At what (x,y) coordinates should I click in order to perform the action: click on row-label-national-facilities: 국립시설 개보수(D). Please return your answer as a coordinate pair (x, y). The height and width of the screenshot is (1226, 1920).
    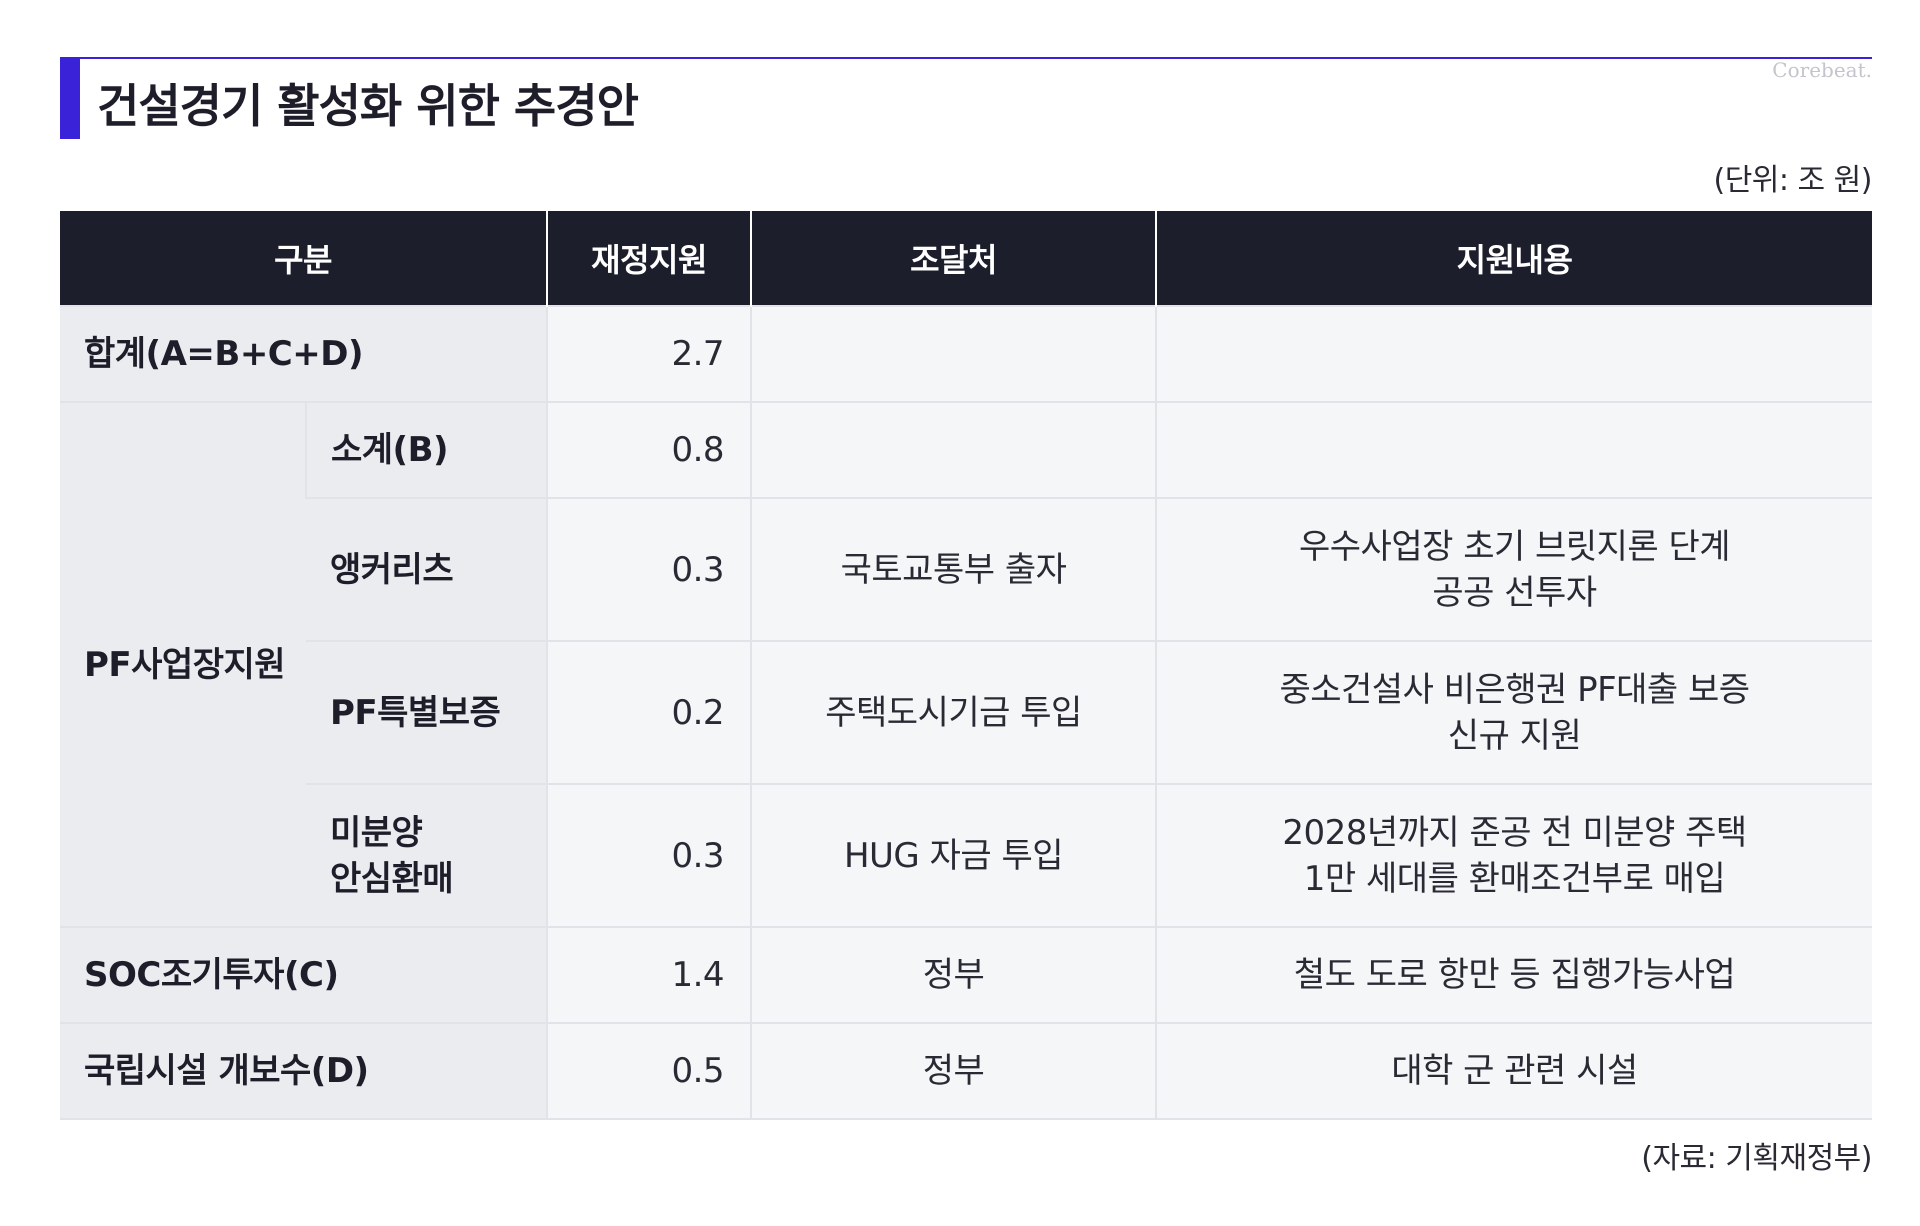
    Looking at the image, I should click on (304, 1071).